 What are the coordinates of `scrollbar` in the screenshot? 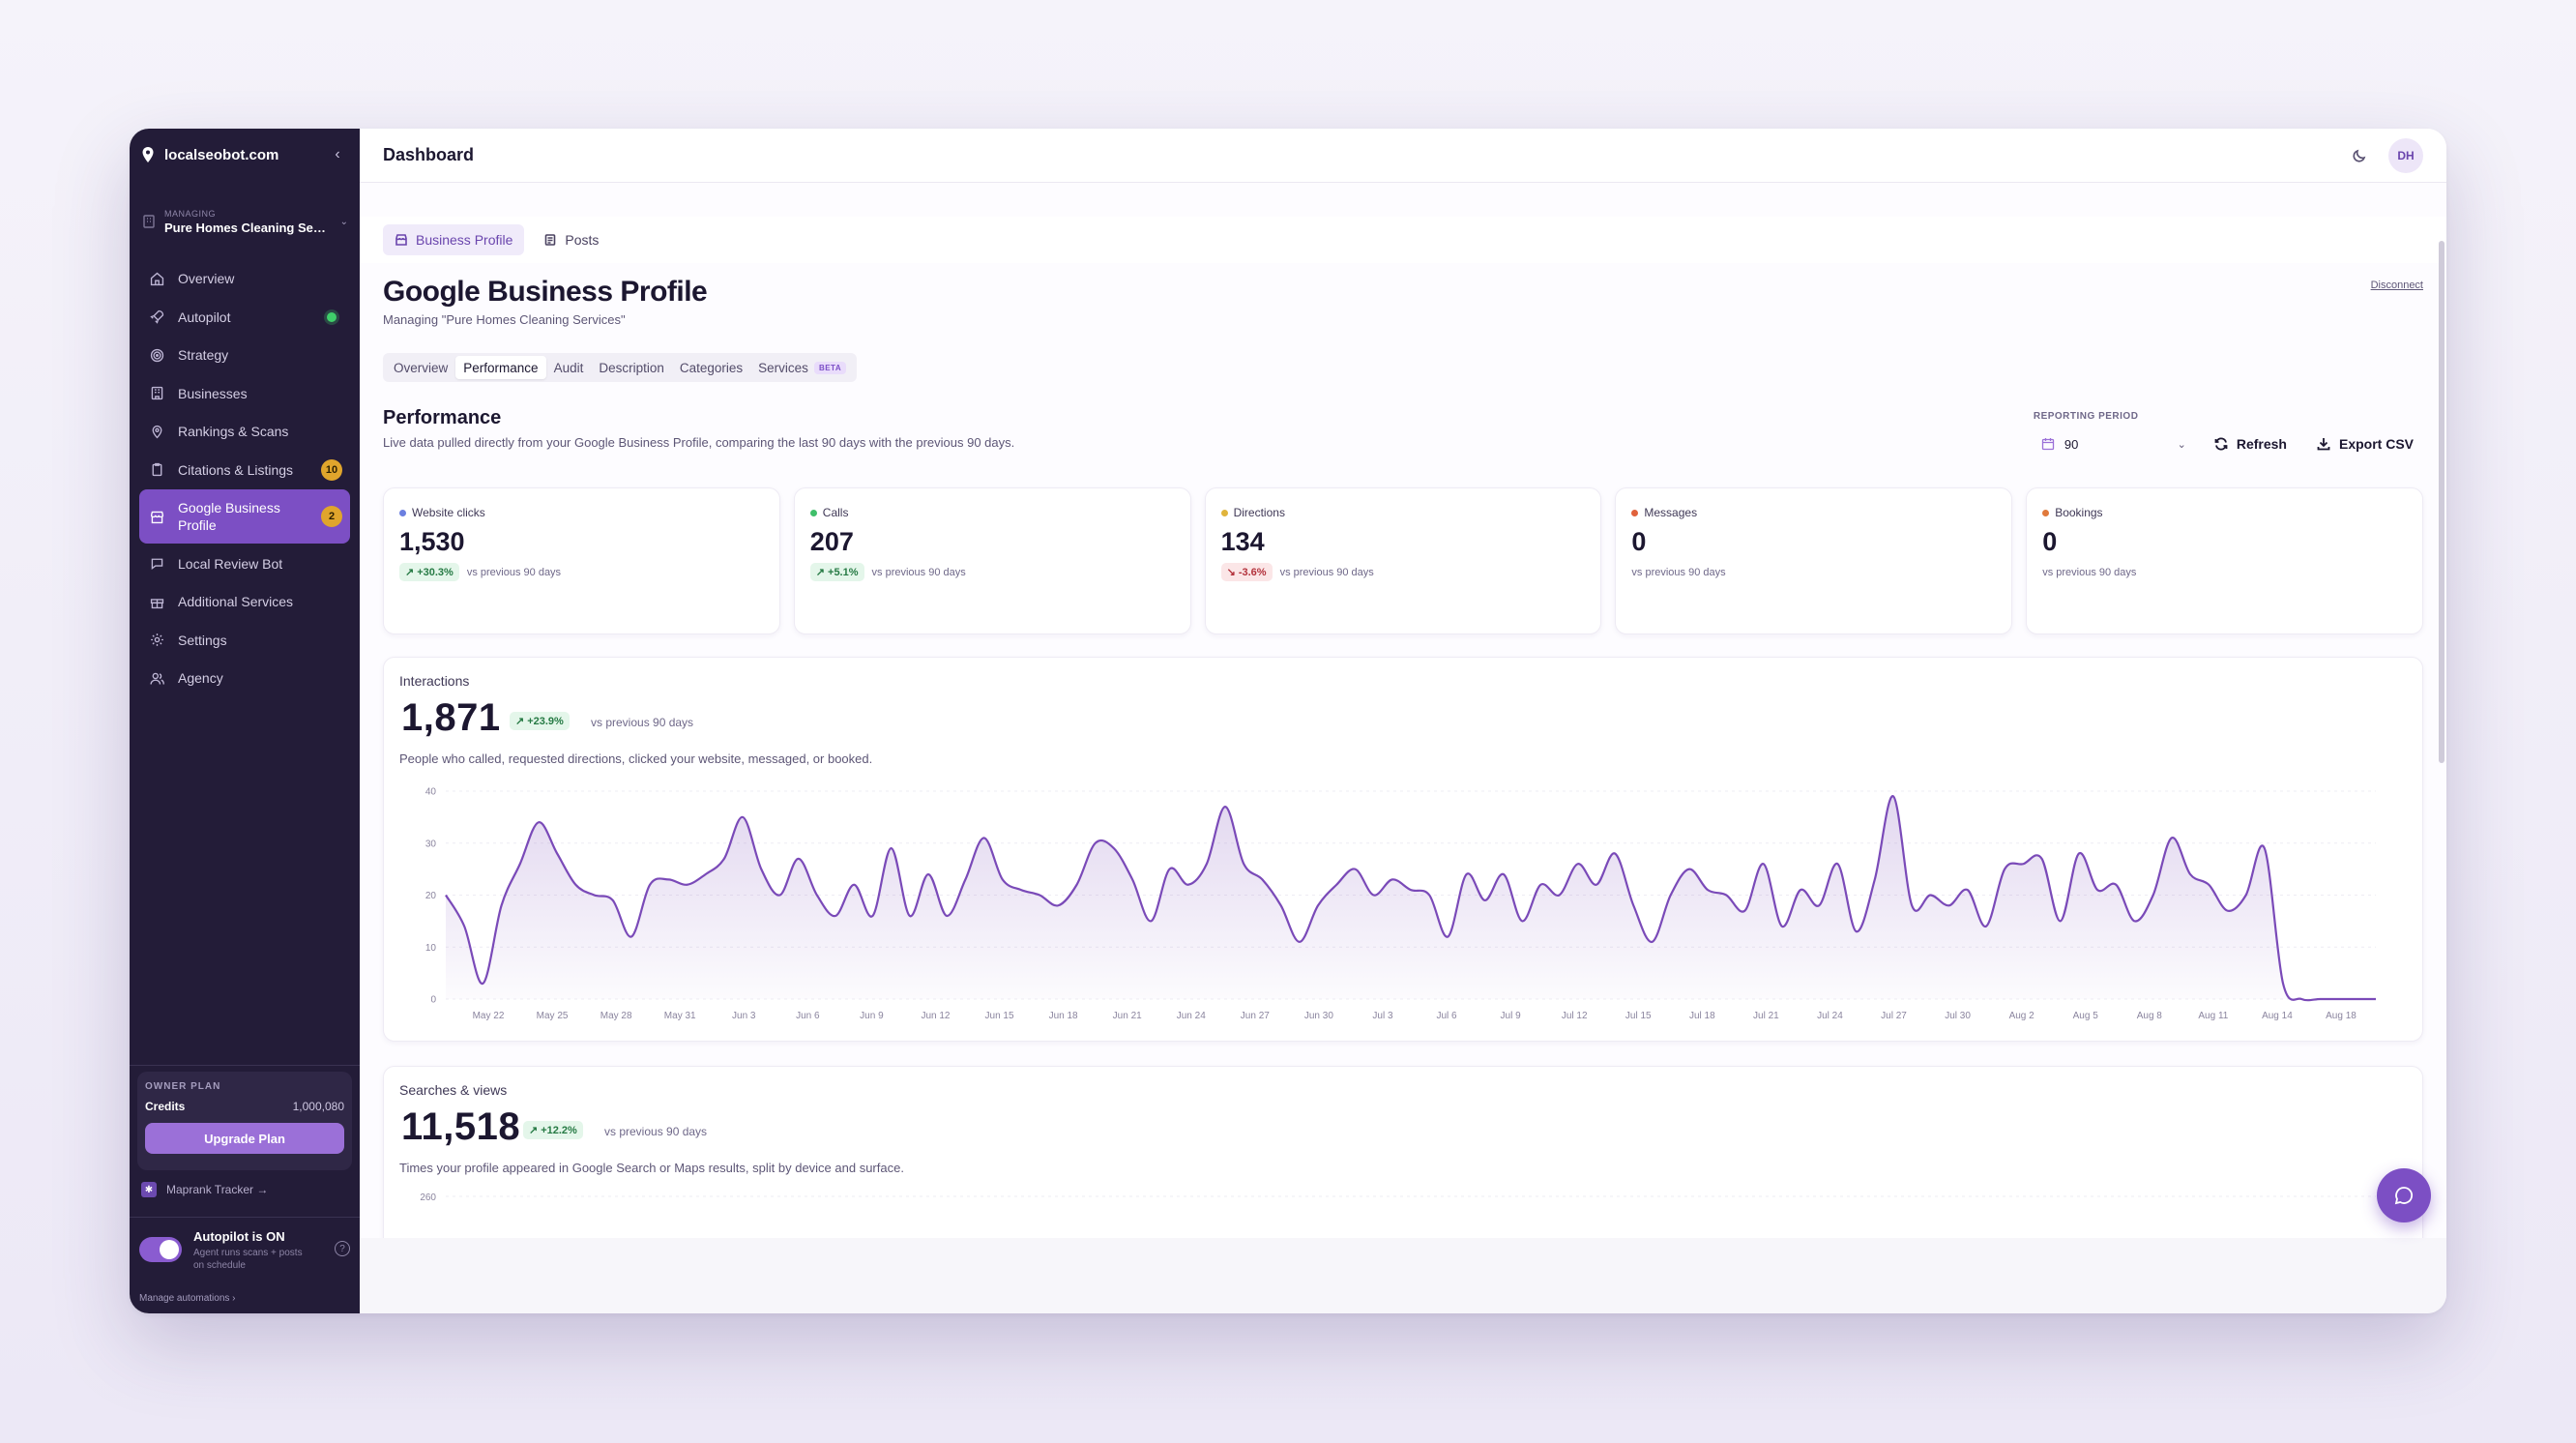 It's located at (2441, 502).